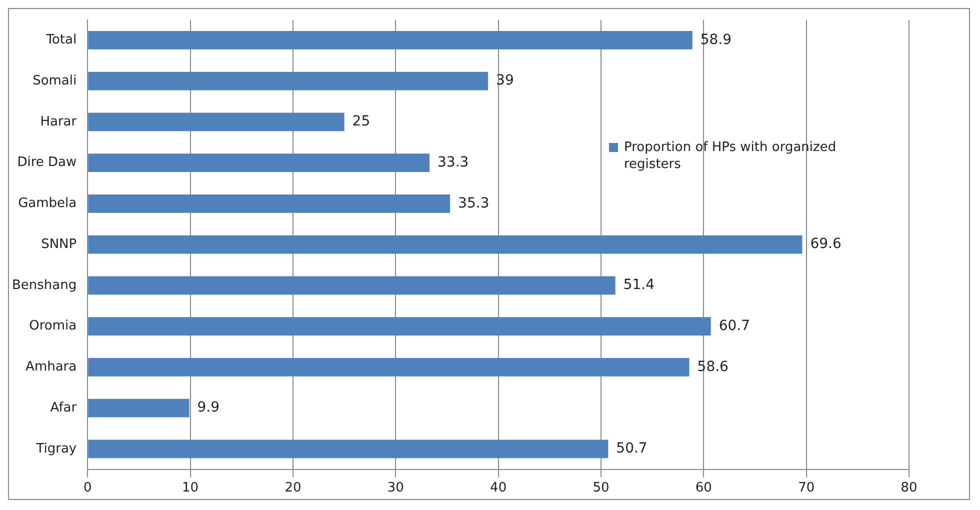 The width and height of the screenshot is (980, 510). I want to click on y-tick-label: Afar, so click(64, 408).